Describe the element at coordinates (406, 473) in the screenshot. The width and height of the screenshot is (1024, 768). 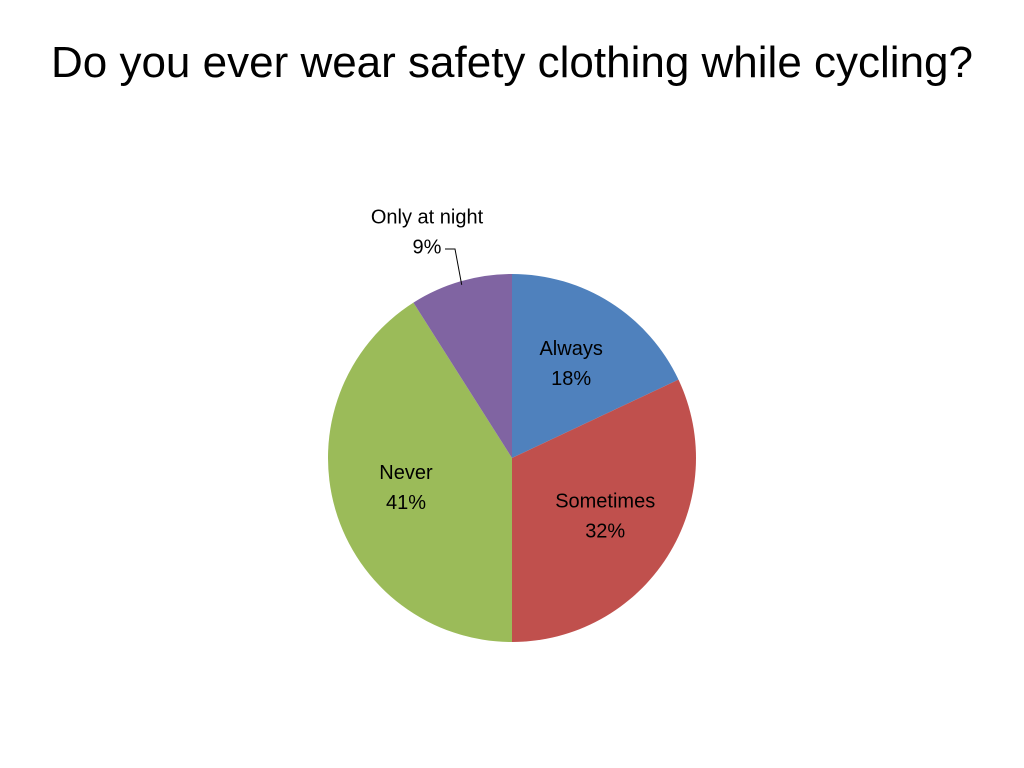
I see `data-label-category: Never` at that location.